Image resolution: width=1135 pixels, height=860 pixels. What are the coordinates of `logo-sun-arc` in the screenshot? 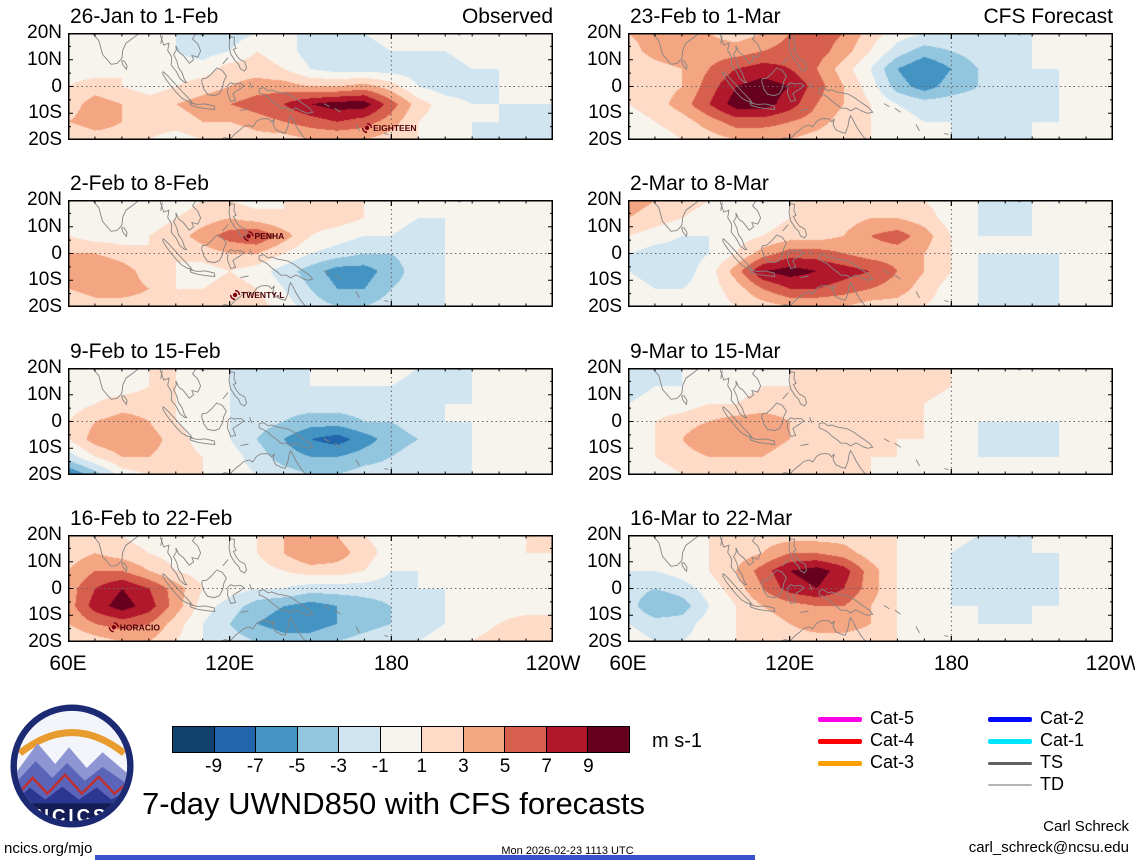 It's located at (72, 742).